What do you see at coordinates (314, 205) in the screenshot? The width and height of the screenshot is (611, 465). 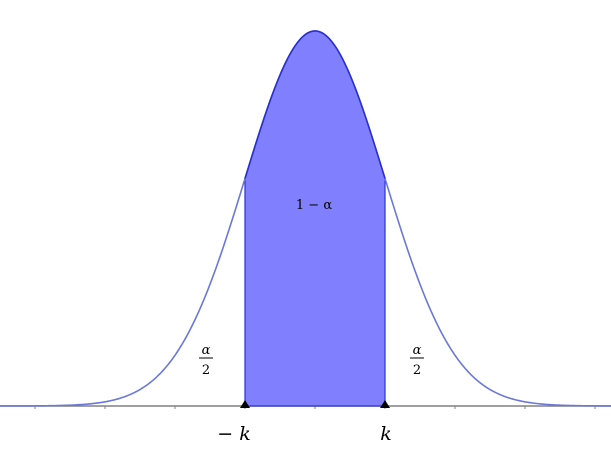 I see `central-area-label: 1 − α` at bounding box center [314, 205].